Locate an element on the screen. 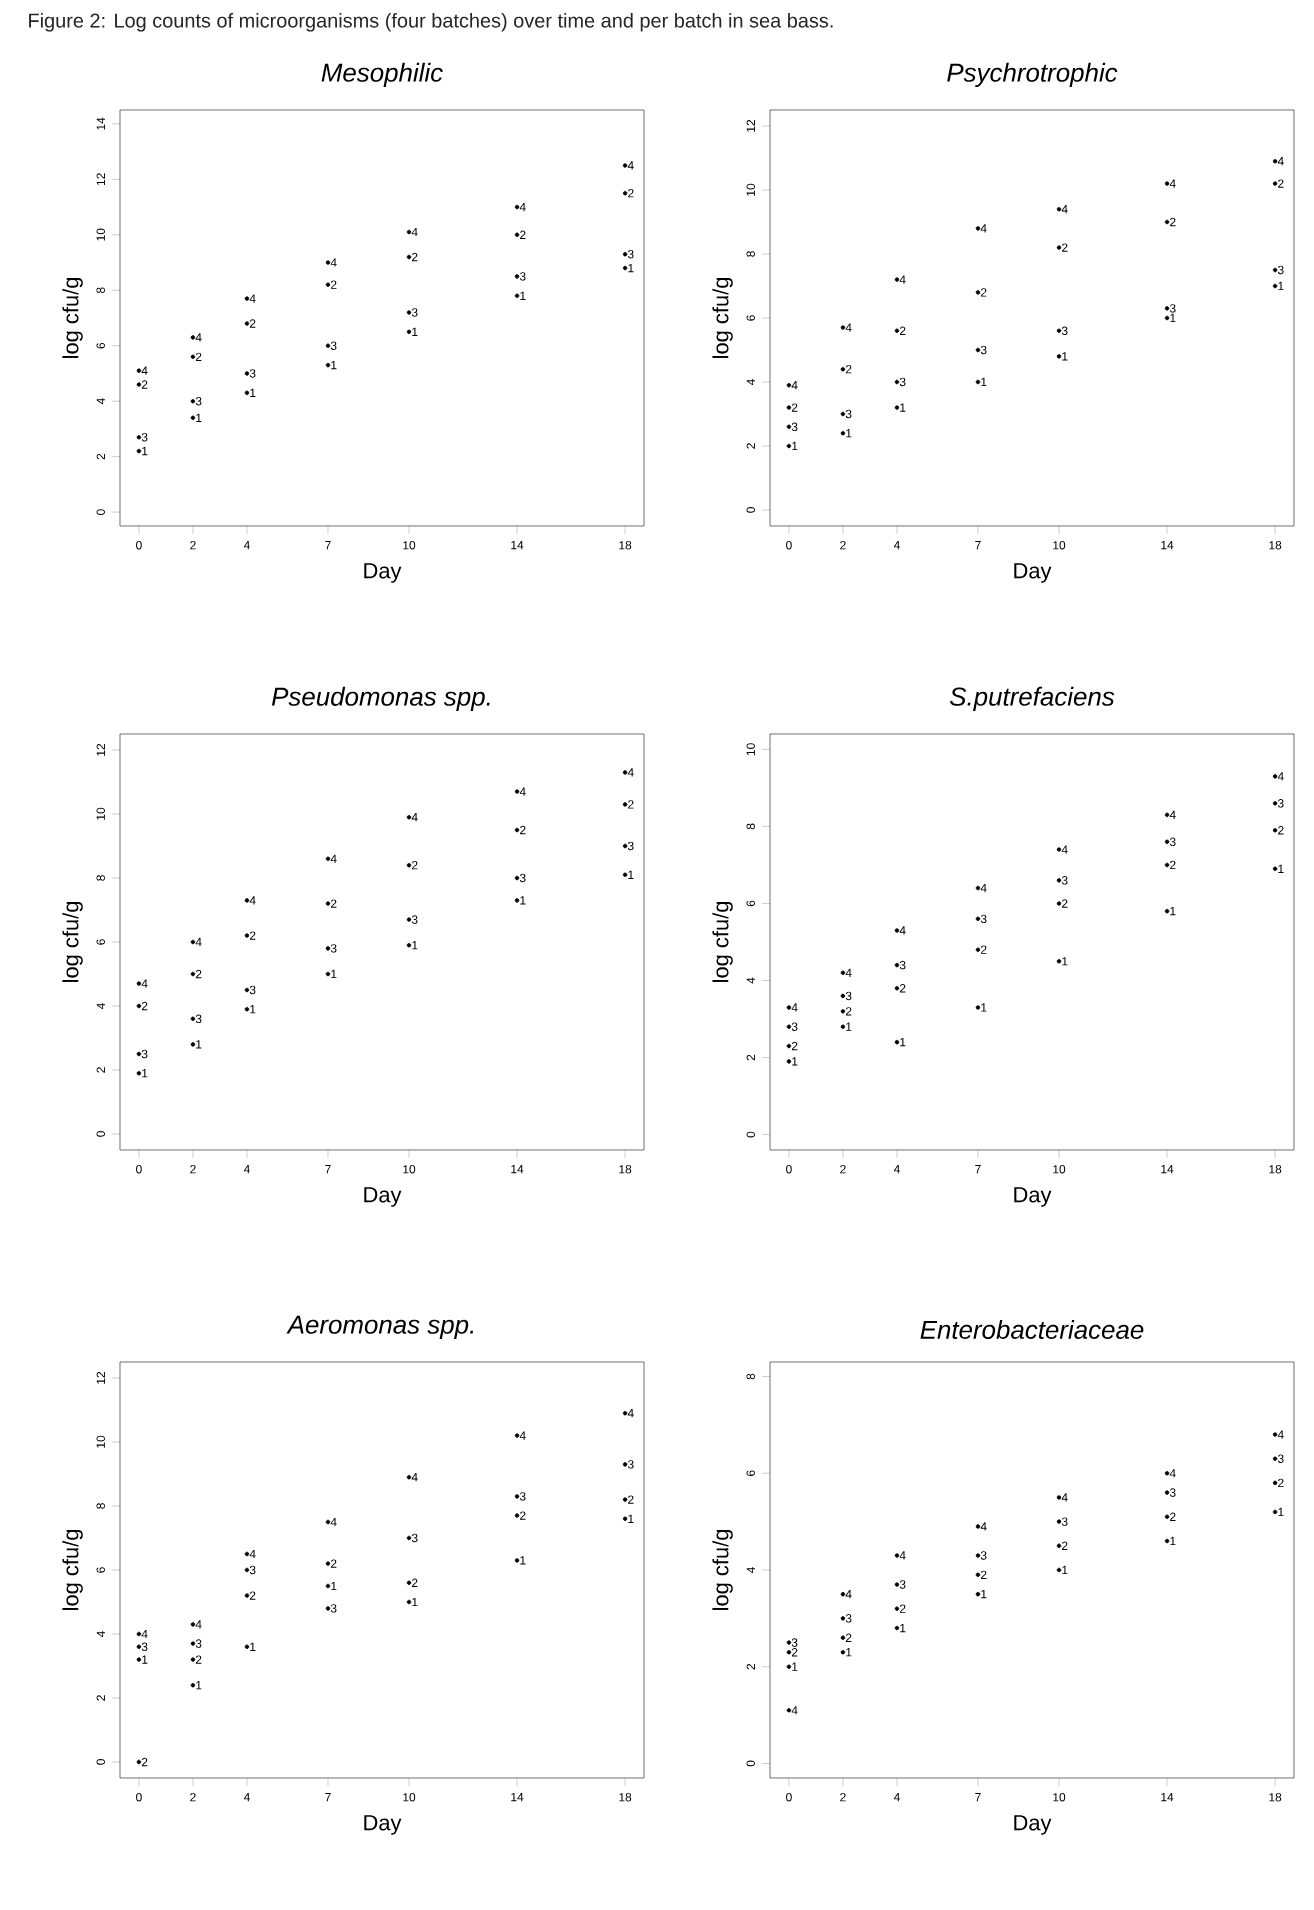 The width and height of the screenshot is (1314, 1910). chart-title: Pseudomonas spp. is located at coordinates (380, 698).